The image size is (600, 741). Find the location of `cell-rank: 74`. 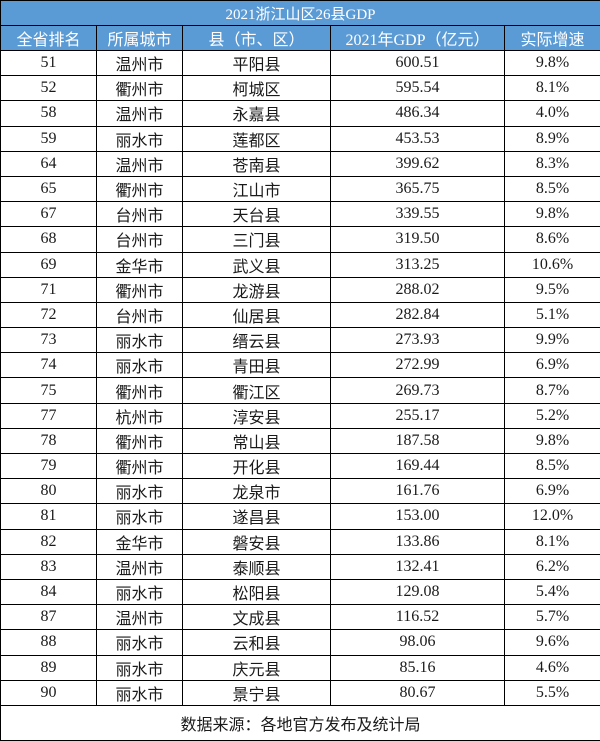

cell-rank: 74 is located at coordinates (49, 365).